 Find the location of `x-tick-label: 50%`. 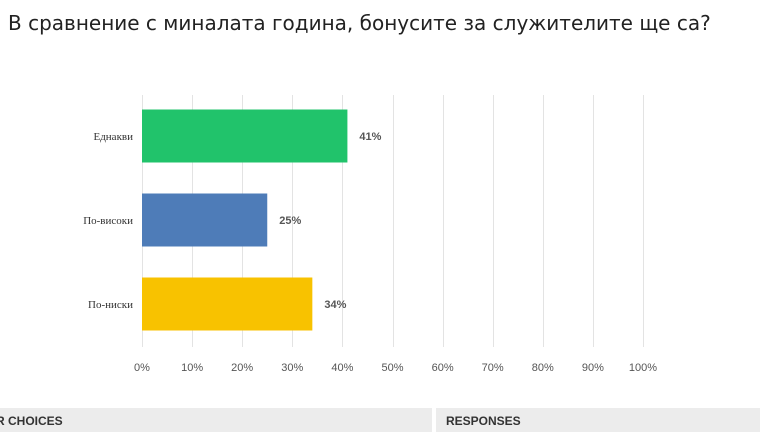

x-tick-label: 50% is located at coordinates (392, 368).